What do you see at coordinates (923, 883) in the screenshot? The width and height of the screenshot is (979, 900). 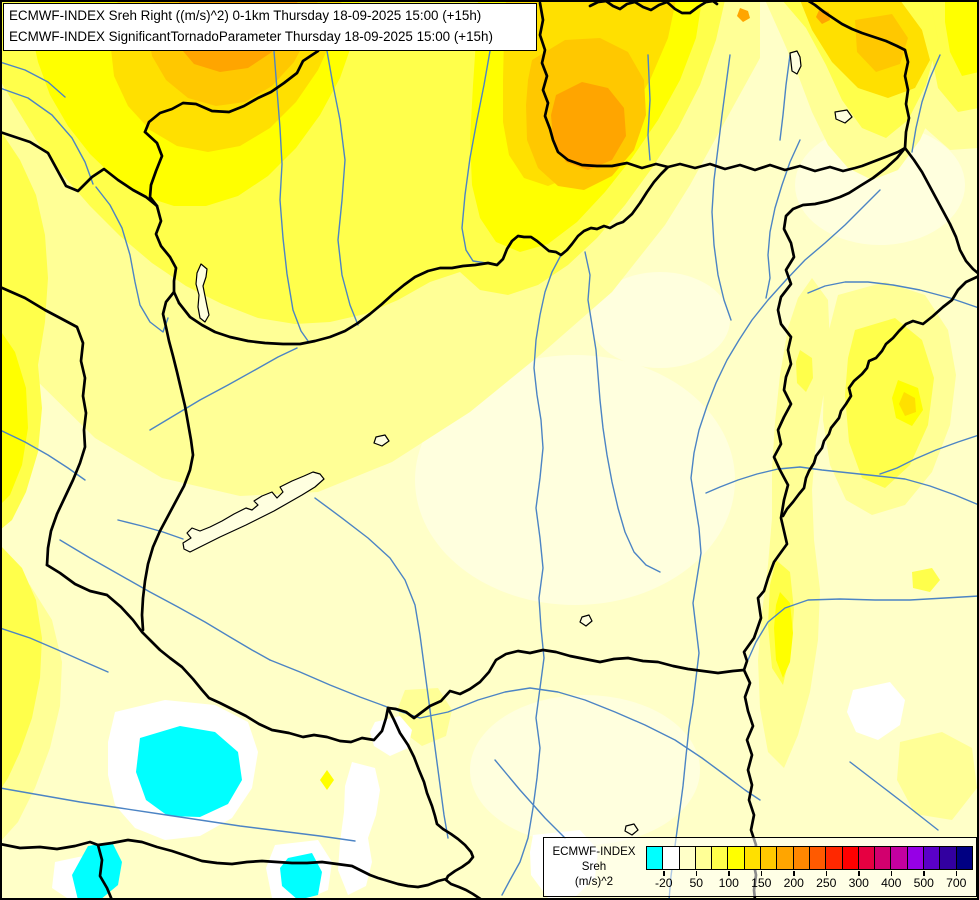 I see `legend-tick-label: 500` at bounding box center [923, 883].